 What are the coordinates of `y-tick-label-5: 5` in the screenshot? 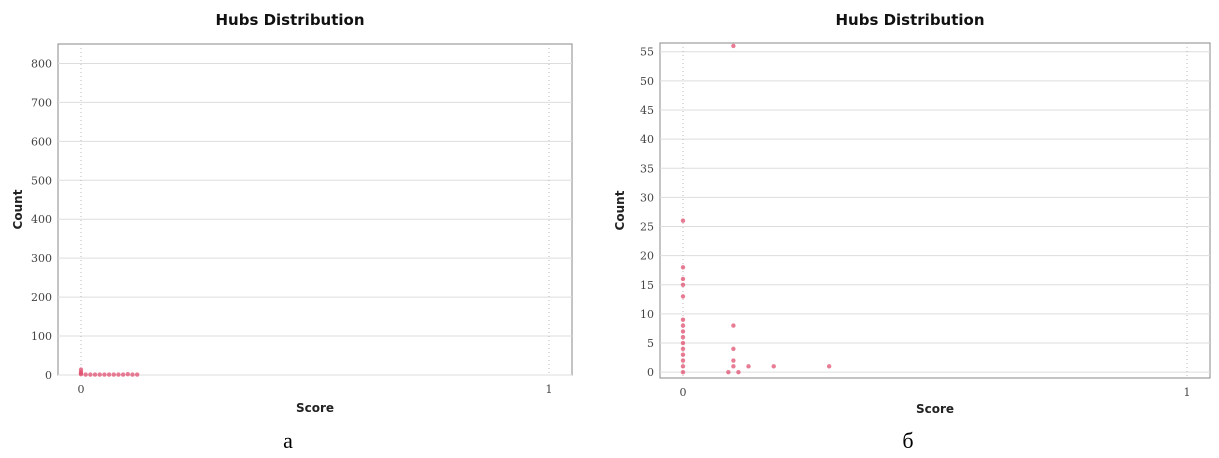 It's located at (650, 343).